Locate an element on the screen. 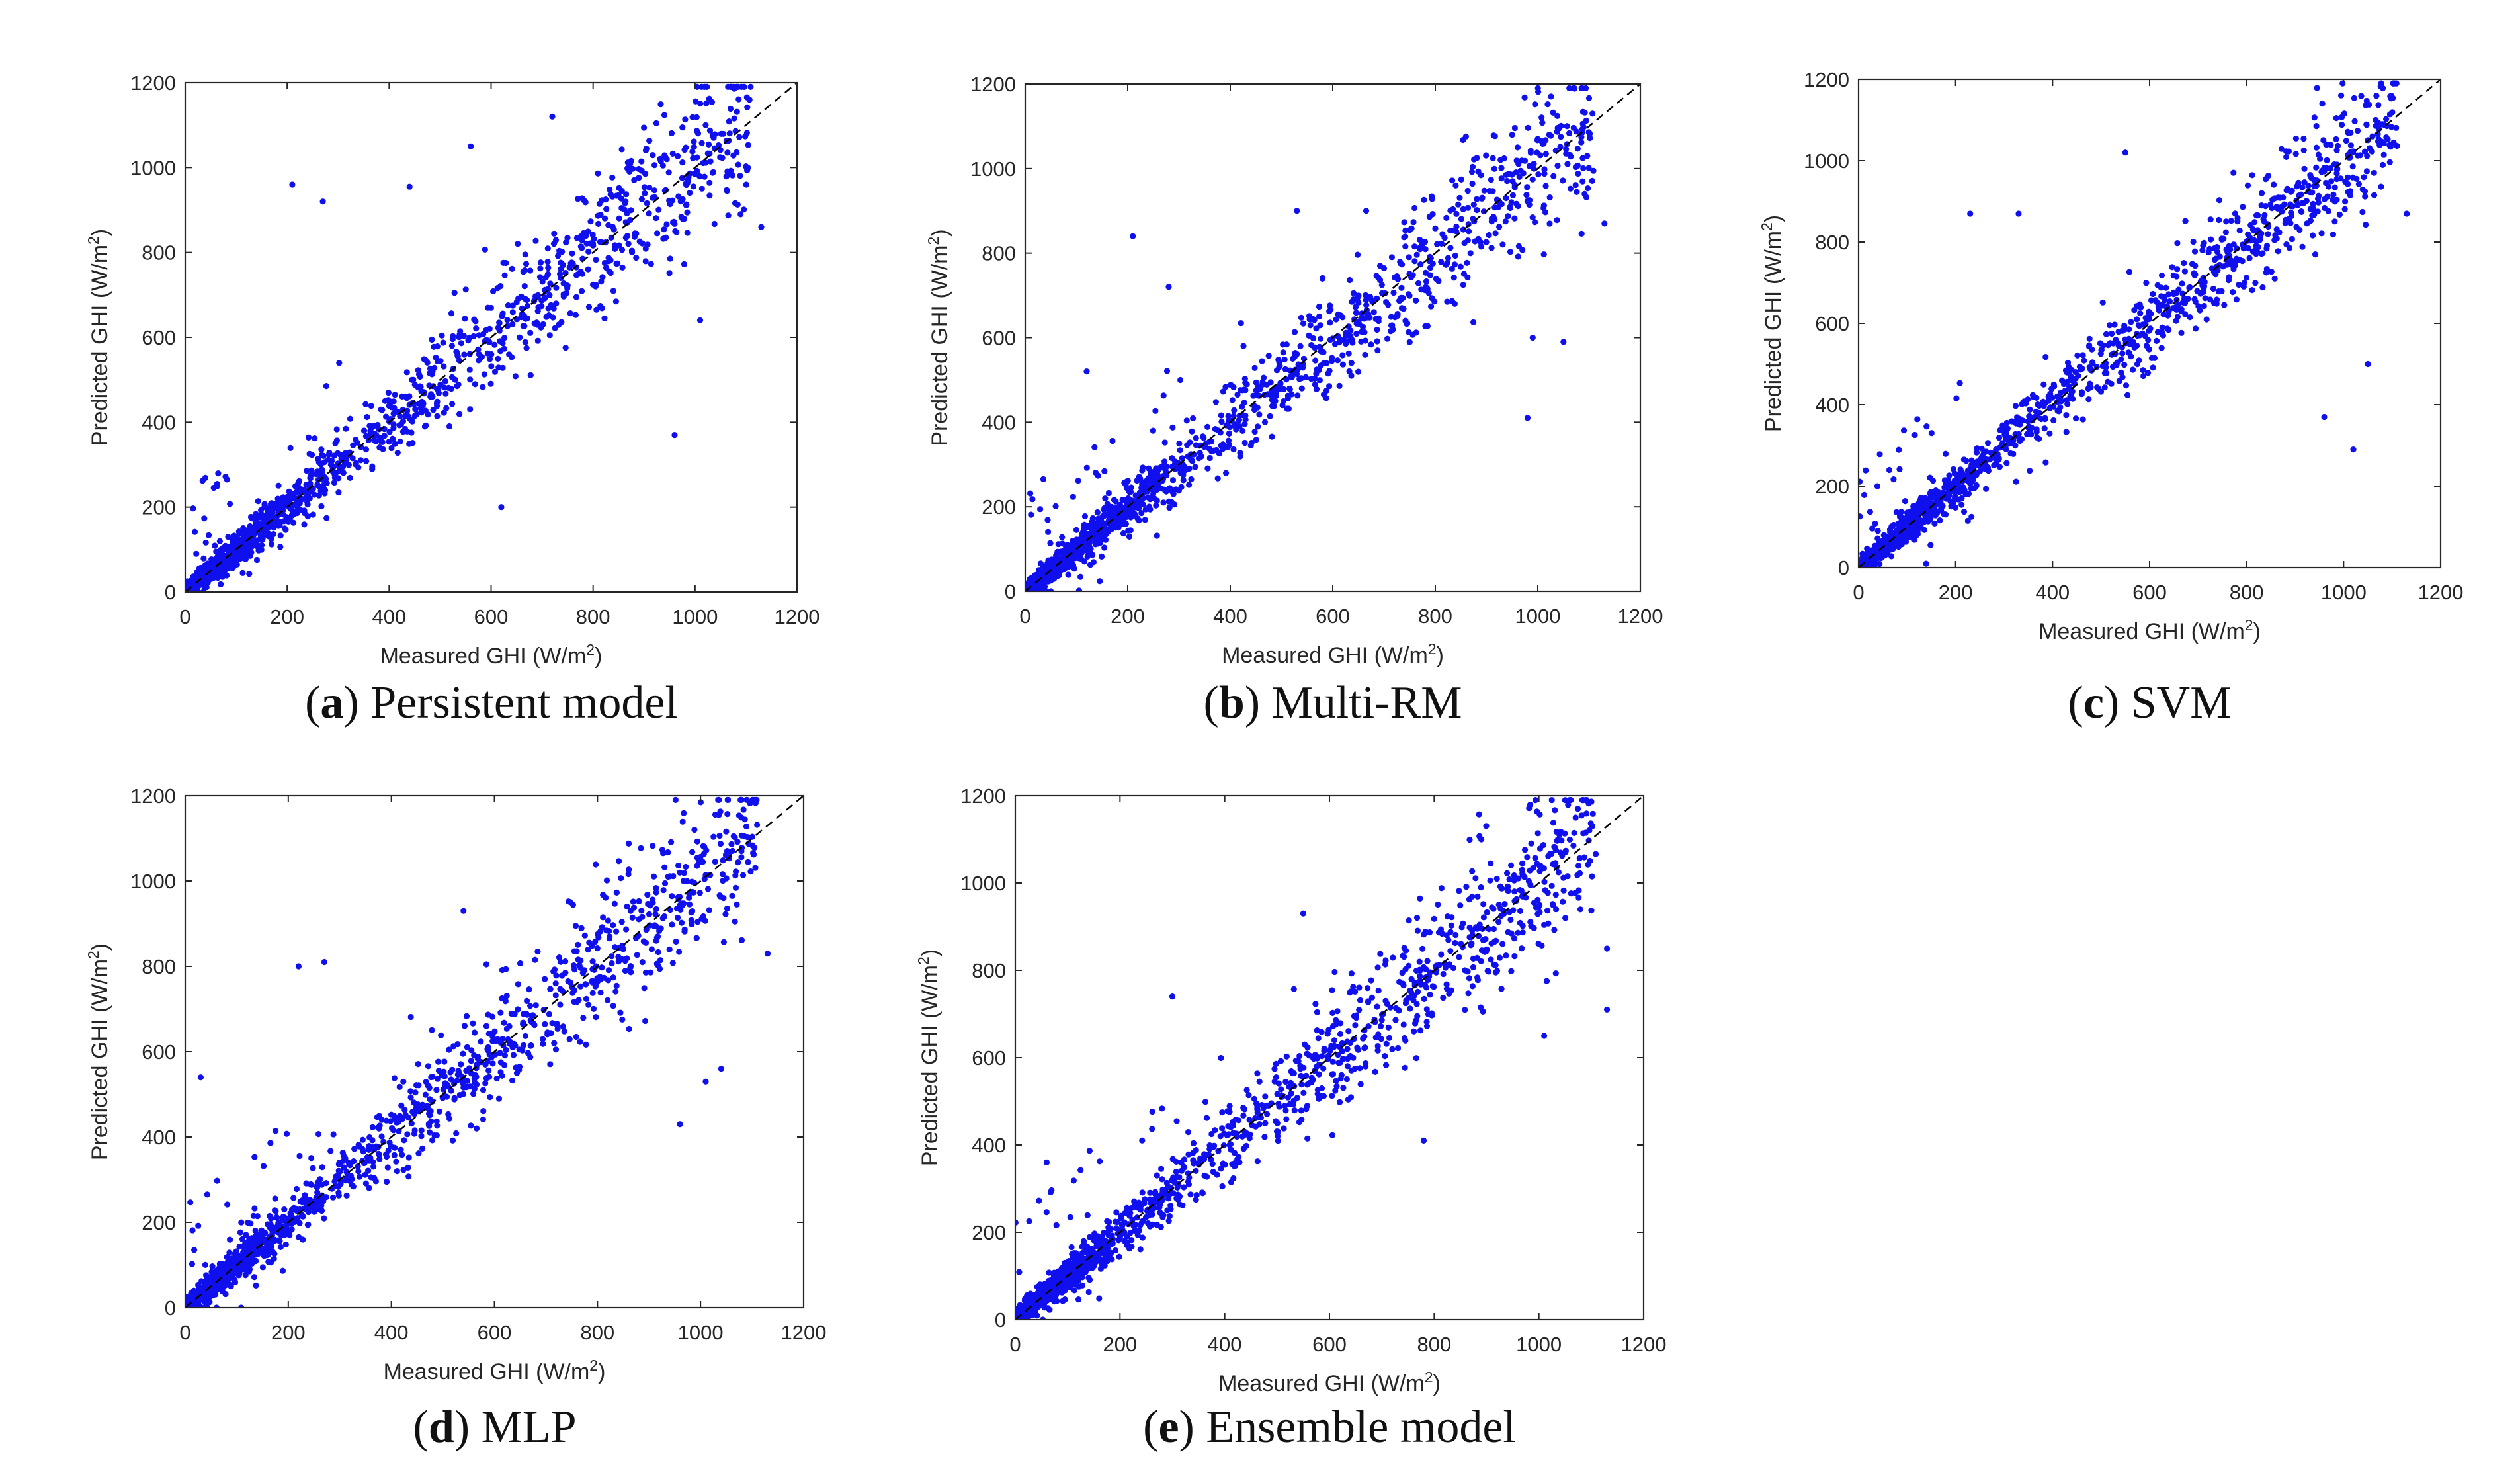 This screenshot has width=2520, height=1479. y-tick-label: 1200 is located at coordinates (993, 84).